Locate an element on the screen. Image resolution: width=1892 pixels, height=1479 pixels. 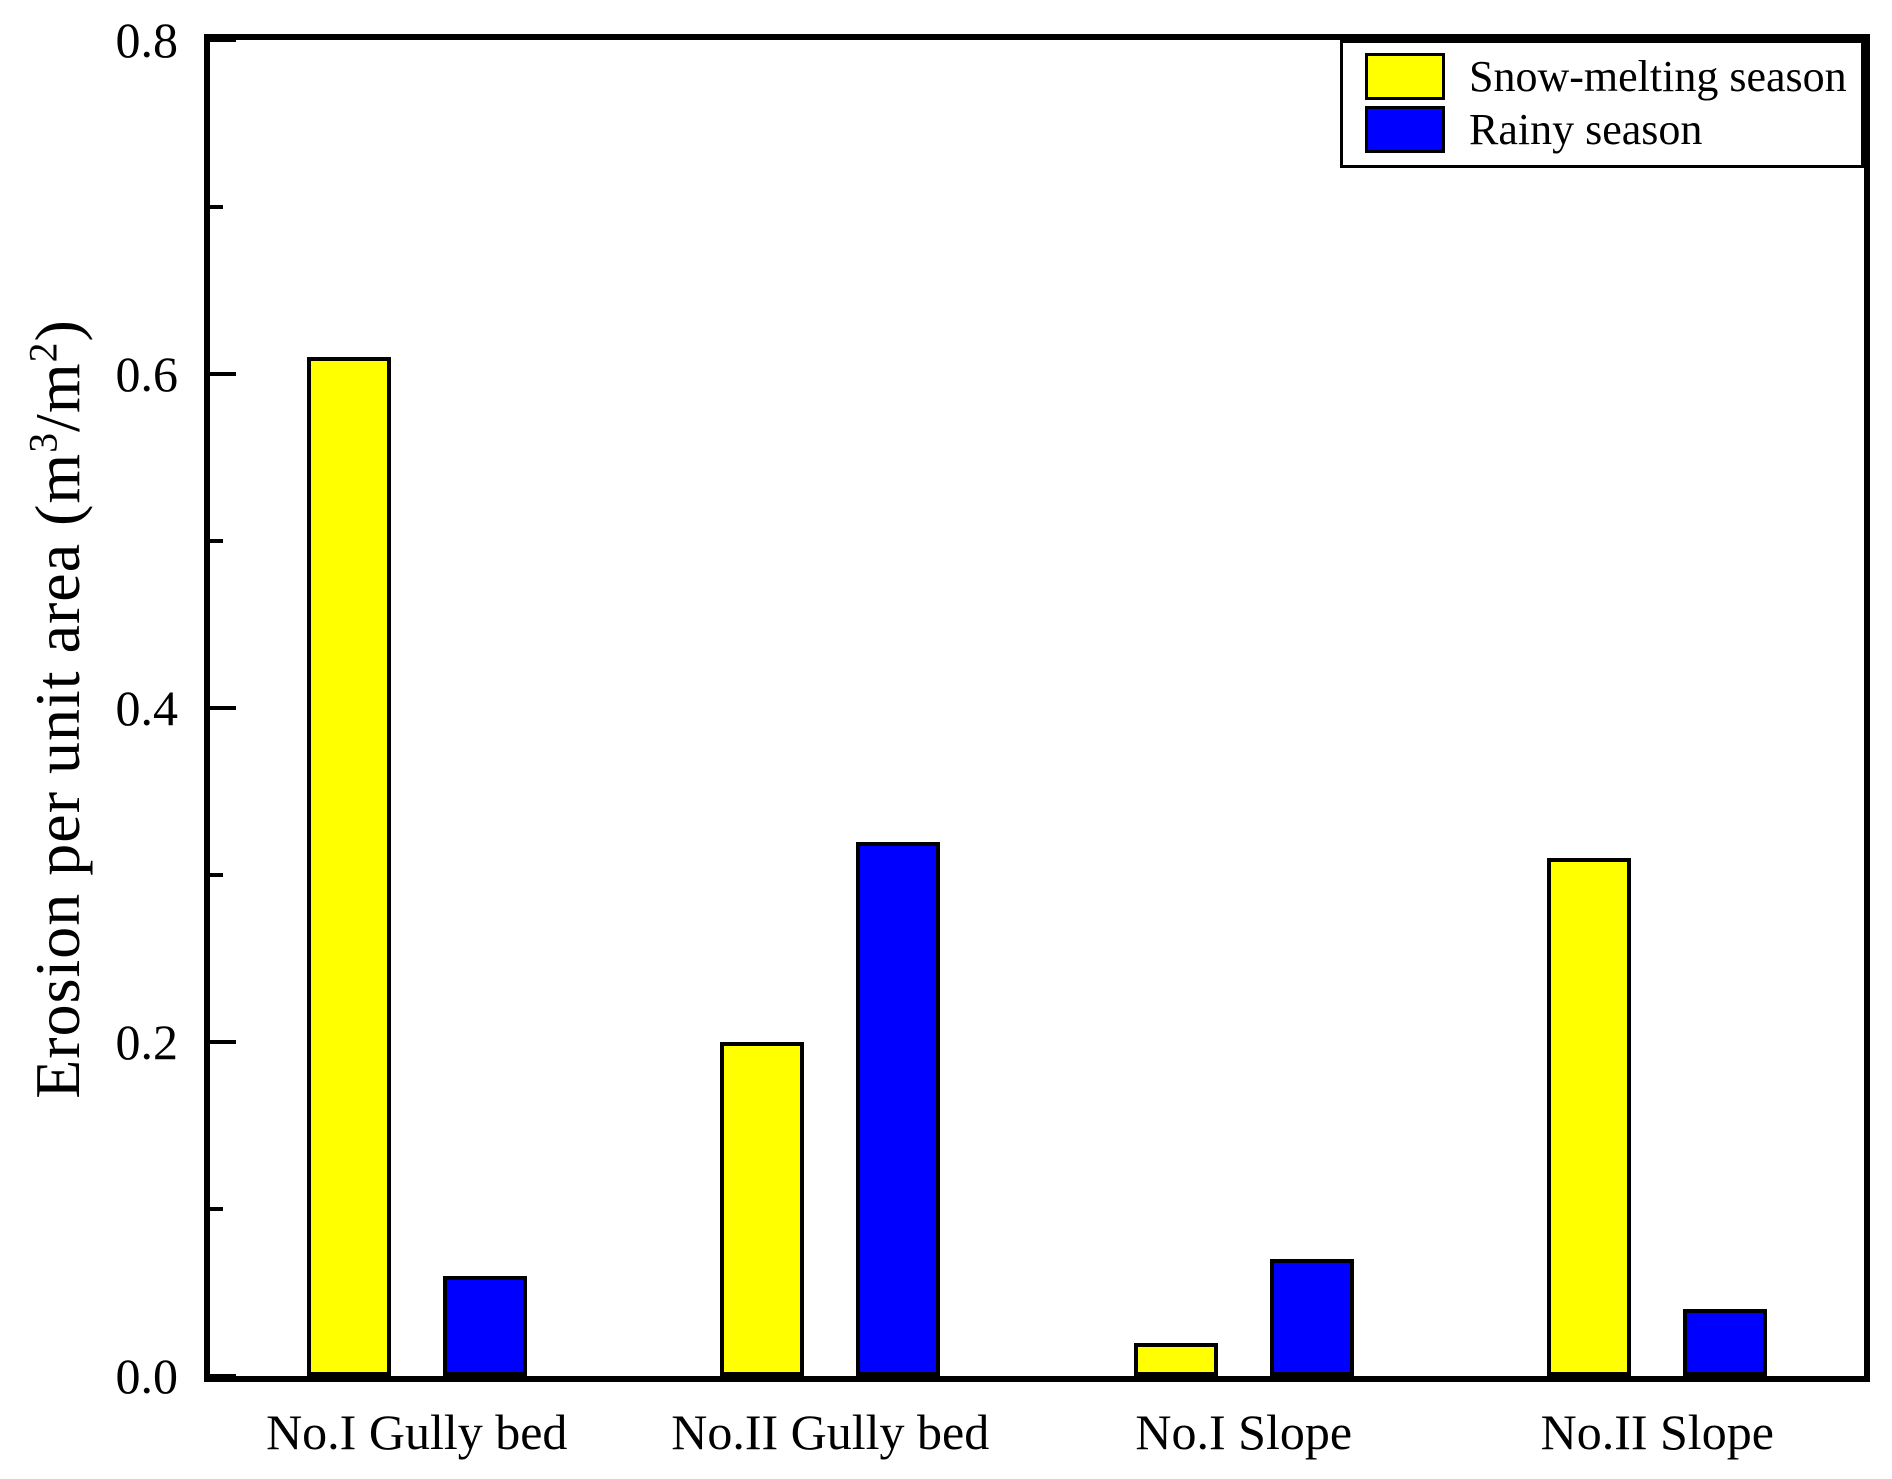
y-tick-label-0.4: 0.4 is located at coordinates (147, 708).